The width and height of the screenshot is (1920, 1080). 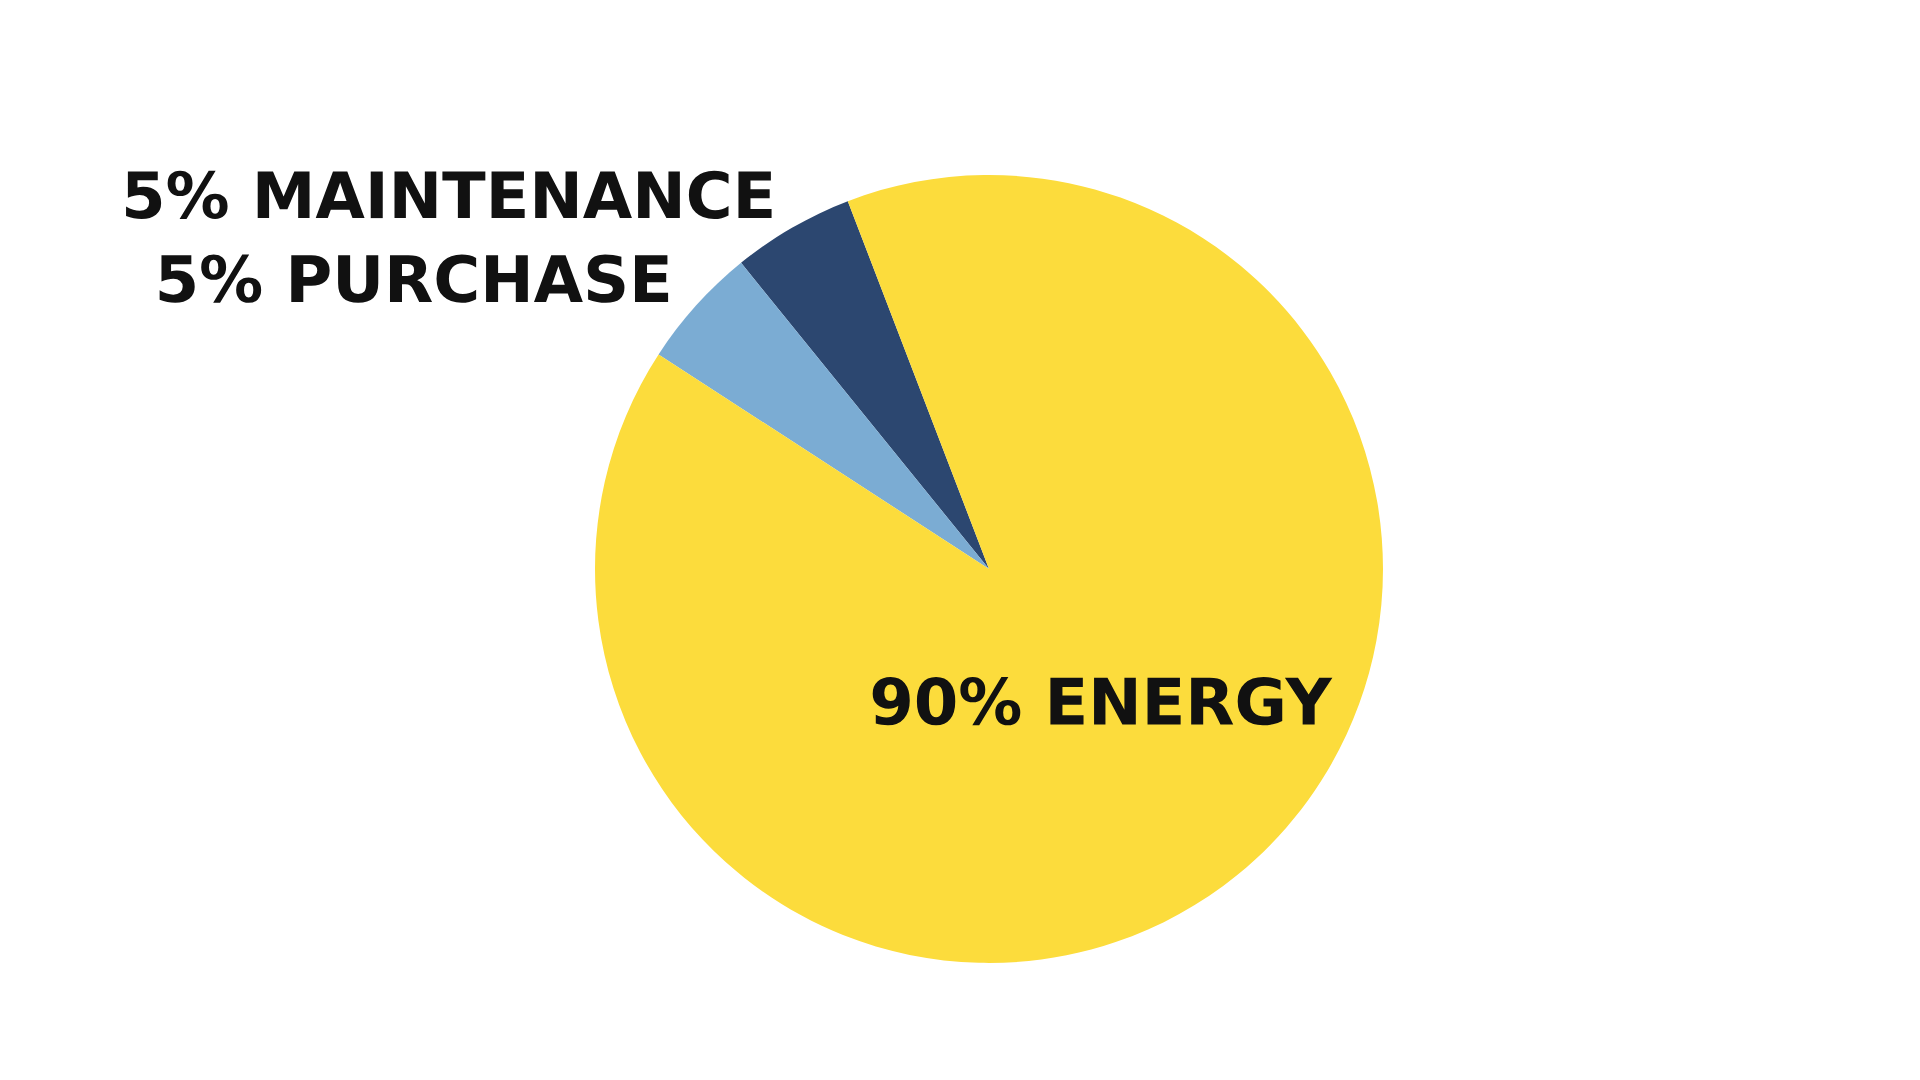 I want to click on slice-label: 90% ENERGY, so click(x=1102, y=701).